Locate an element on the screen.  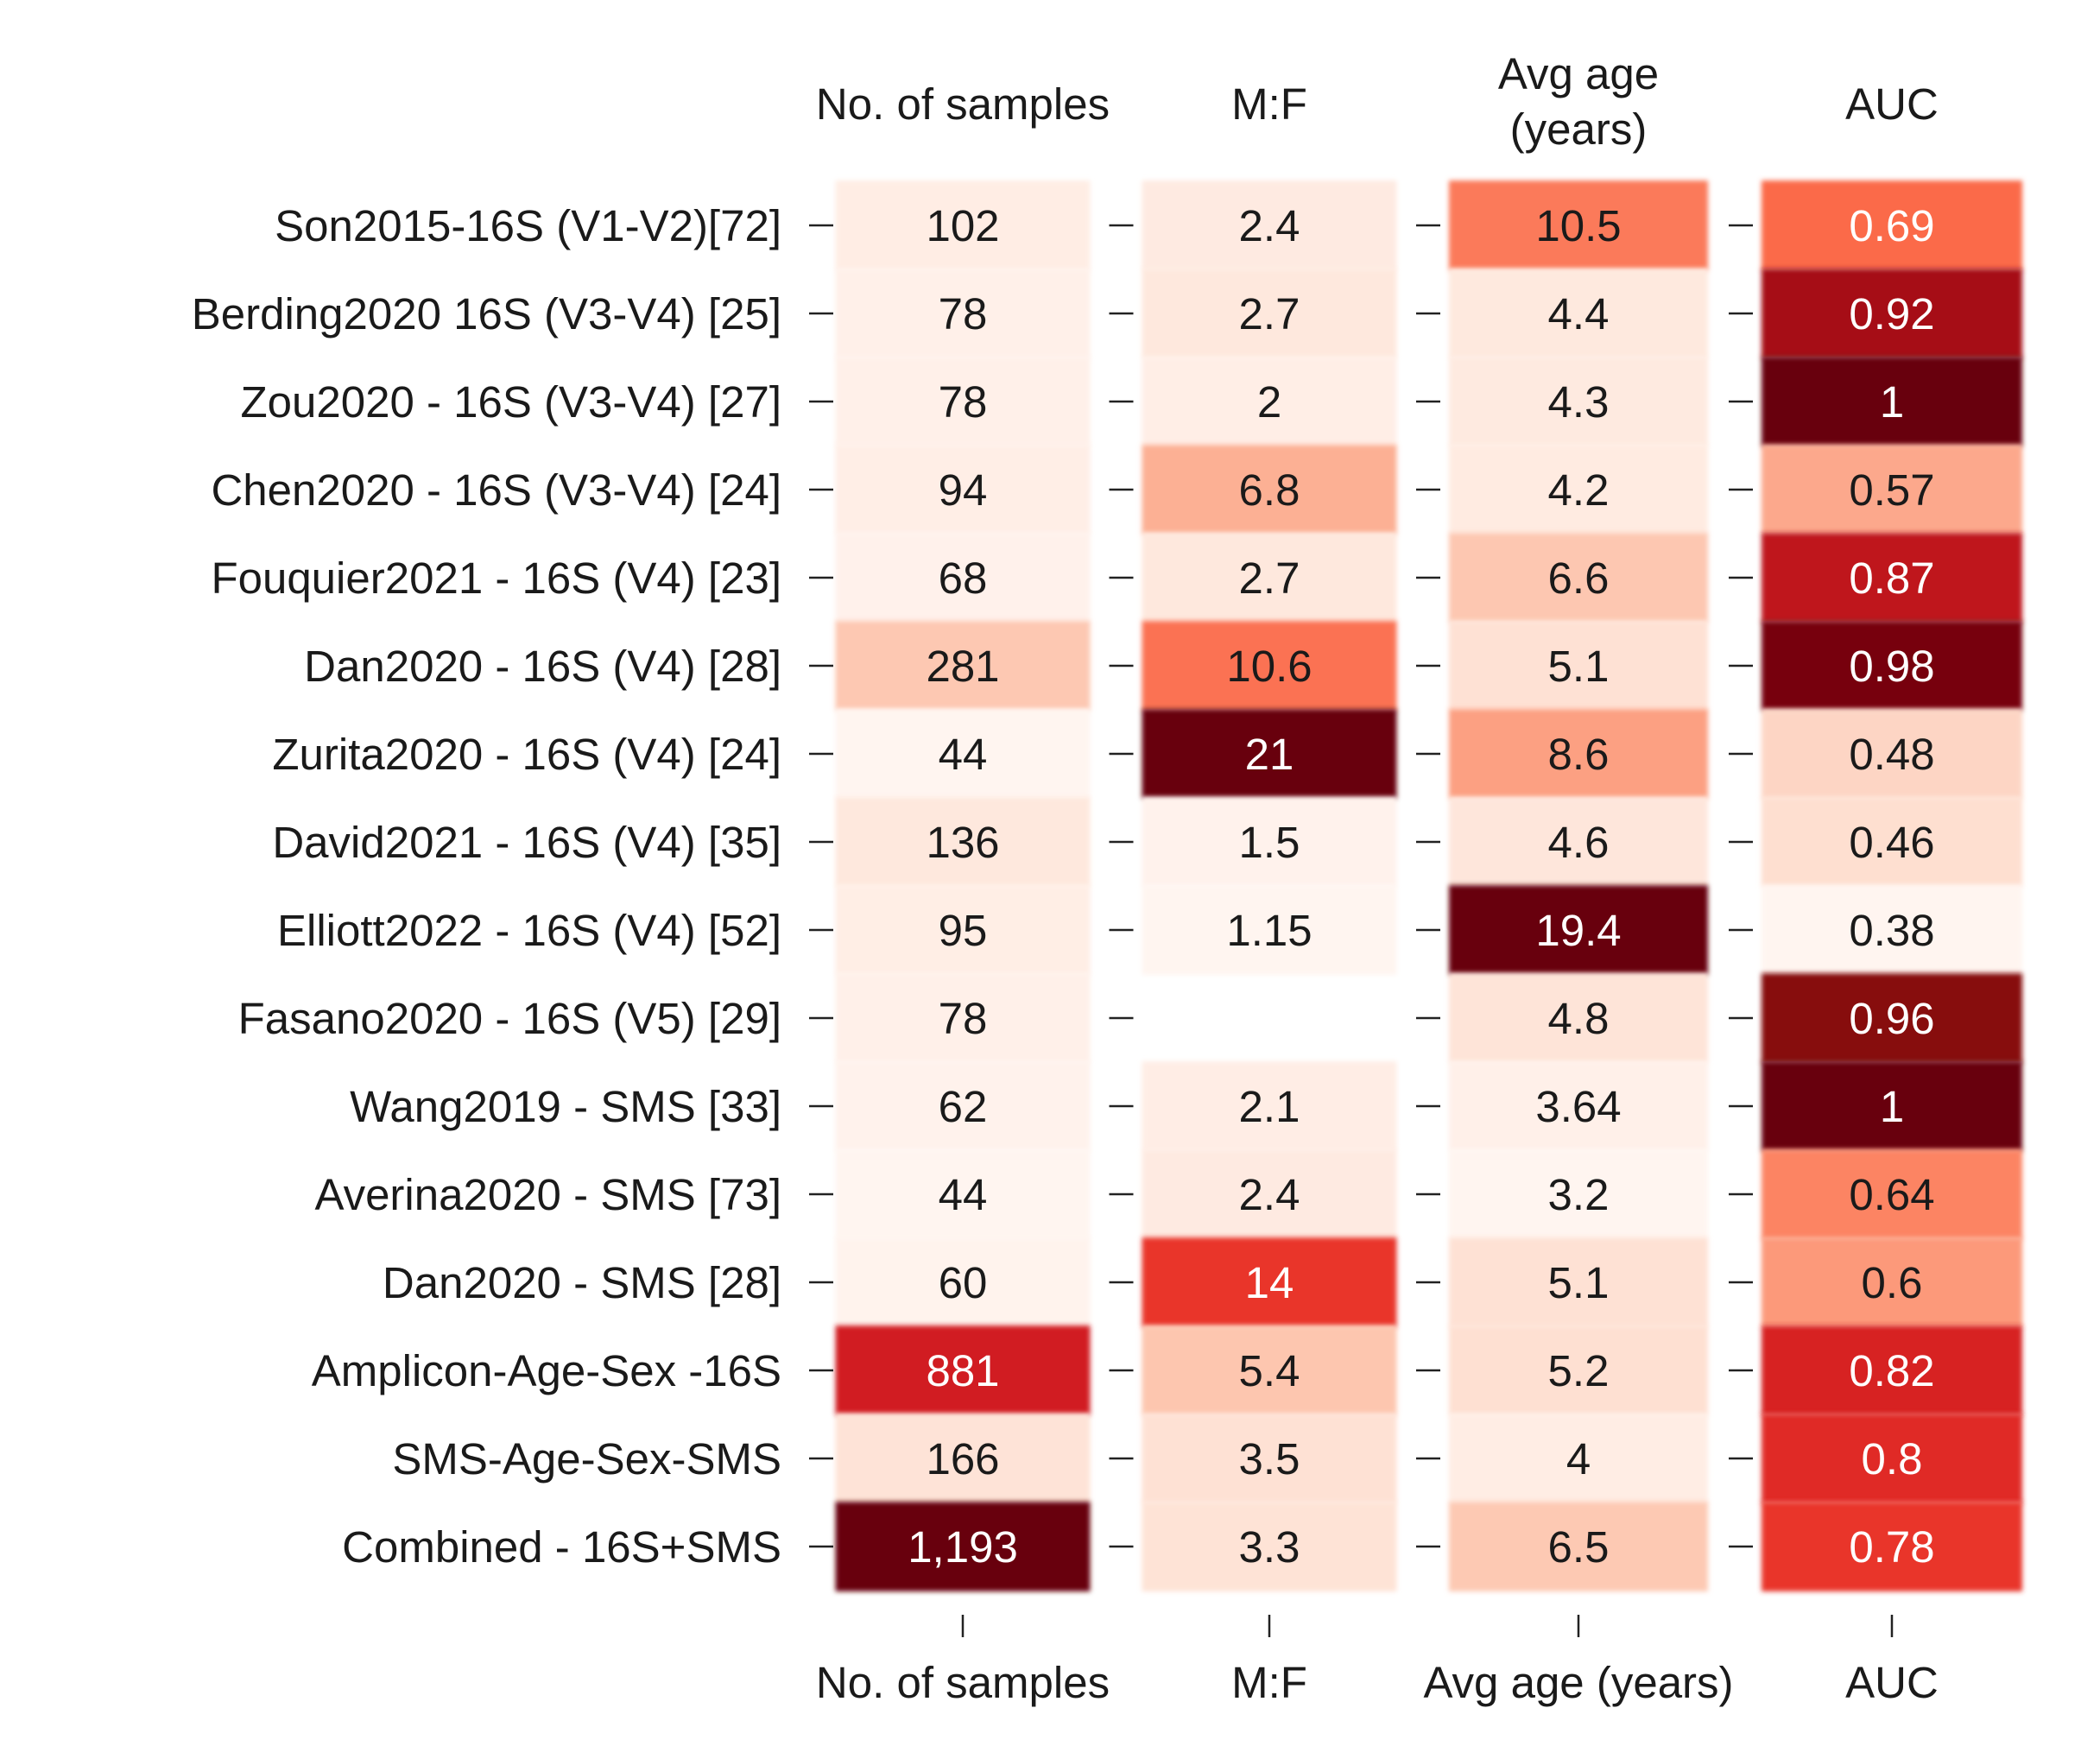
cell-label: 0.48 is located at coordinates (1891, 754).